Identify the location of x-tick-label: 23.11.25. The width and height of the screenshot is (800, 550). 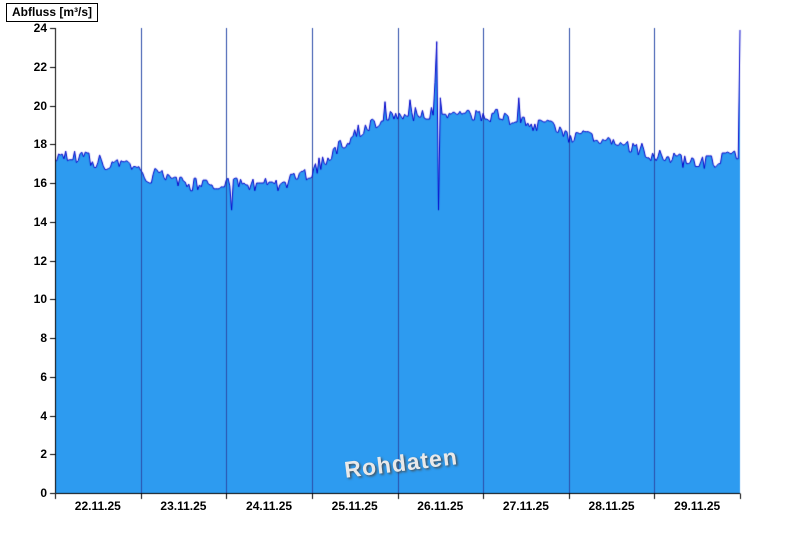
(183, 506).